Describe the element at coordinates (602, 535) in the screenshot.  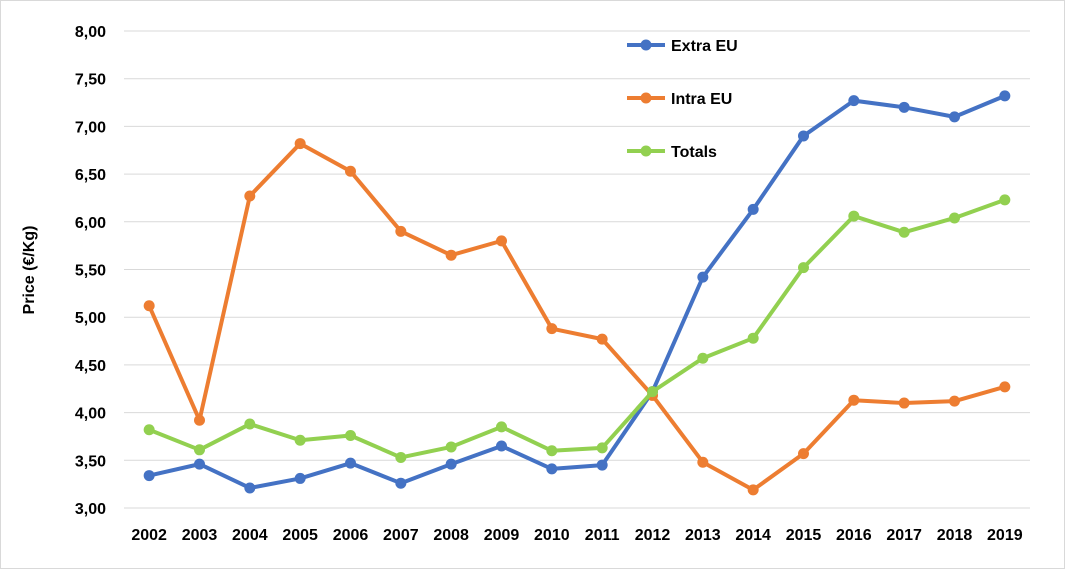
I see `x-tick-label: 2011` at that location.